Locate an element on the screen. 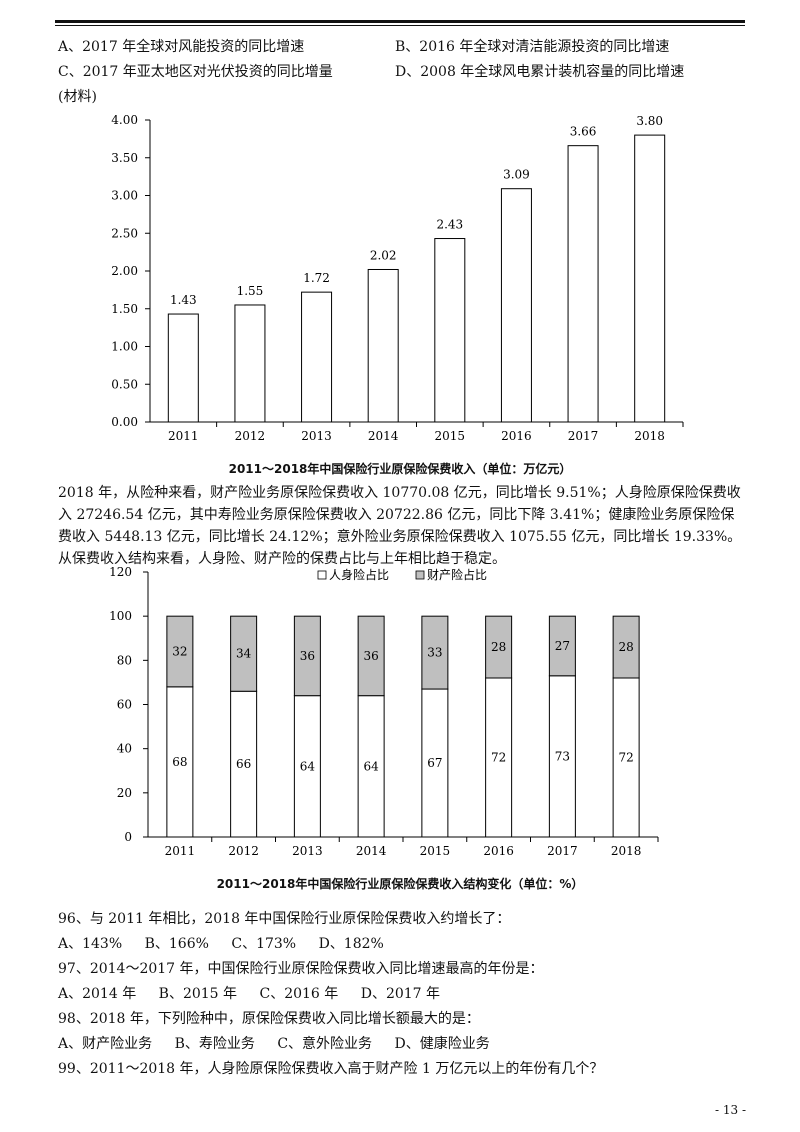 This screenshot has width=800, height=1132. chart2-x-tick-label: 2014 is located at coordinates (371, 851).